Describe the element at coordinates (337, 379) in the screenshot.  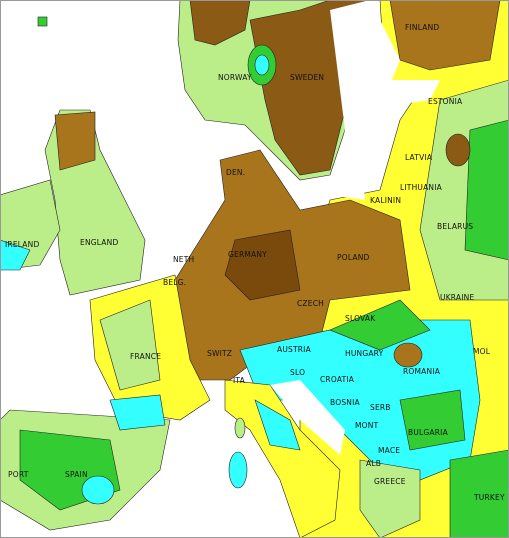
I see `country-label: CROATIA` at that location.